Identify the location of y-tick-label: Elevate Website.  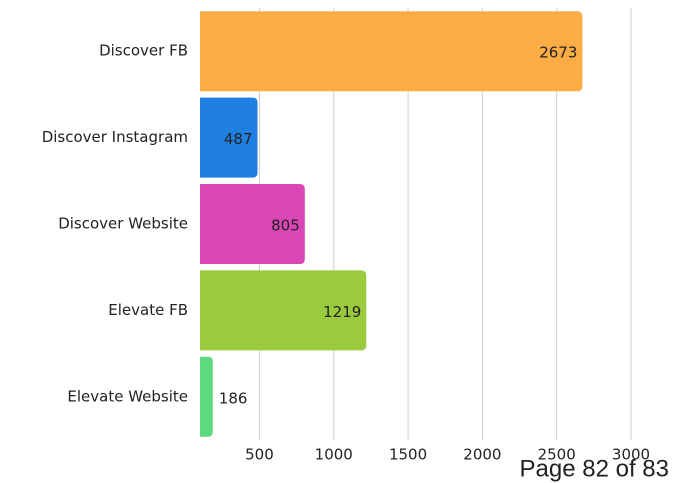
(127, 396).